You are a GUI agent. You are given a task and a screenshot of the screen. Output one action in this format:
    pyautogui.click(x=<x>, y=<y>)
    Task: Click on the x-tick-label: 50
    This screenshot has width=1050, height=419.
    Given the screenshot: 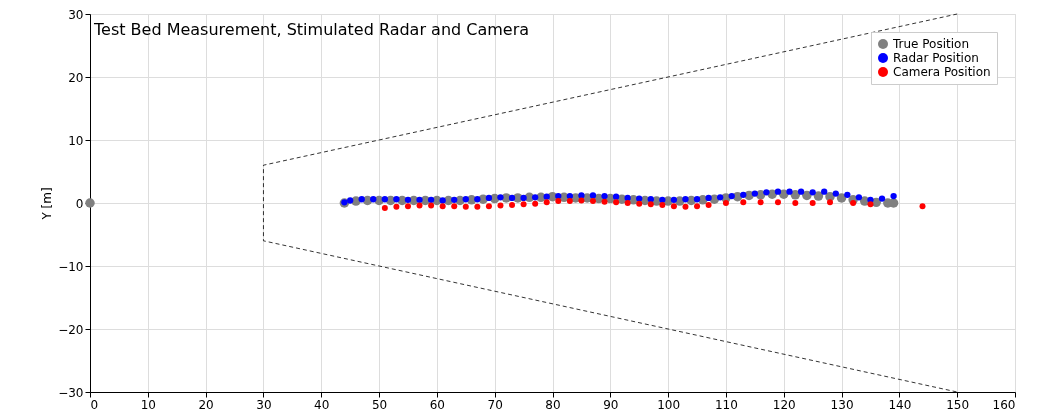 What is the action you would take?
    pyautogui.click(x=379, y=404)
    